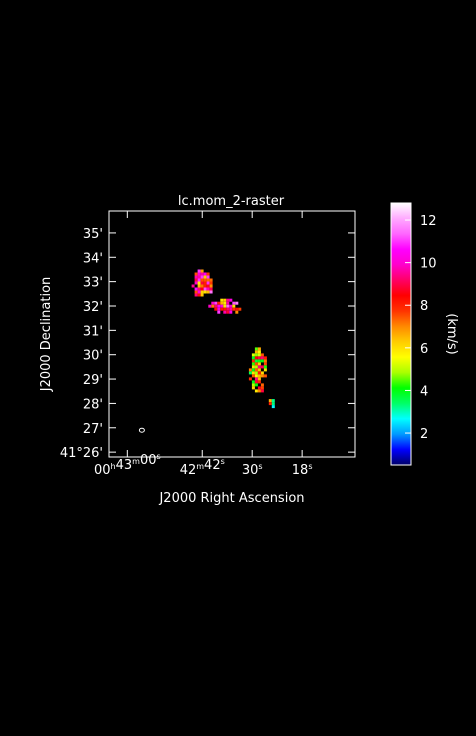 The image size is (476, 736). What do you see at coordinates (81, 453) in the screenshot?
I see `y-tick-label: 41°26'` at bounding box center [81, 453].